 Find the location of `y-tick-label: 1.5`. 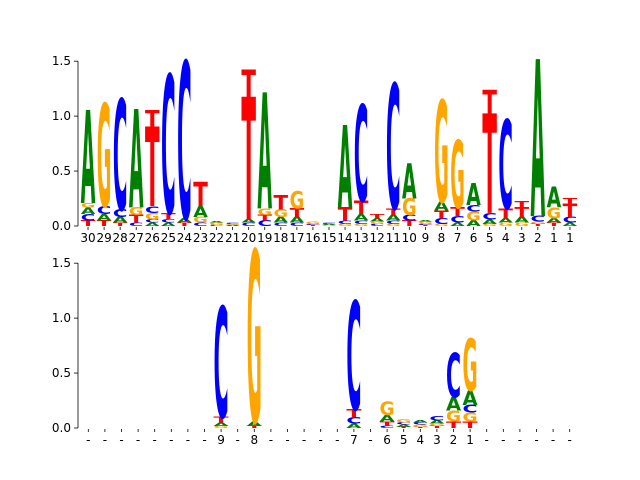

y-tick-label: 1.5 is located at coordinates (61, 263).